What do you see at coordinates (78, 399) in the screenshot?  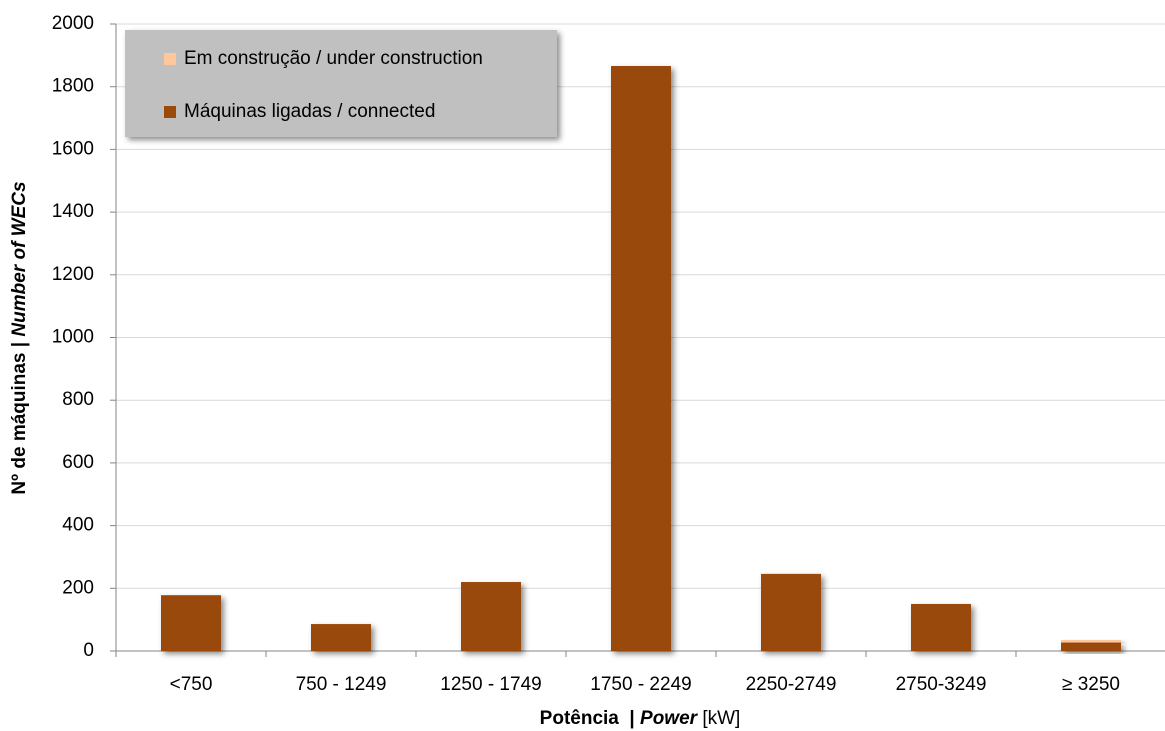 I see `y-tick-label: 800` at bounding box center [78, 399].